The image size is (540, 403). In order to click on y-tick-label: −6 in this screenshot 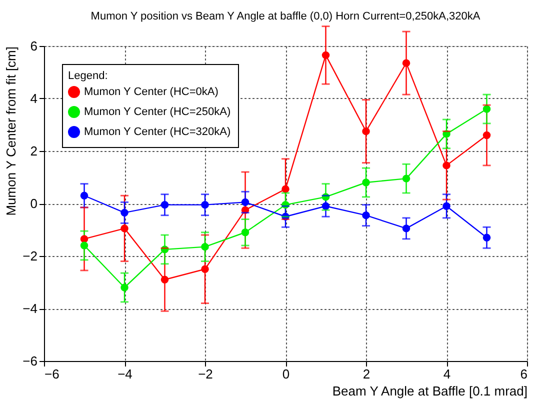, I will do `click(30, 361)`.